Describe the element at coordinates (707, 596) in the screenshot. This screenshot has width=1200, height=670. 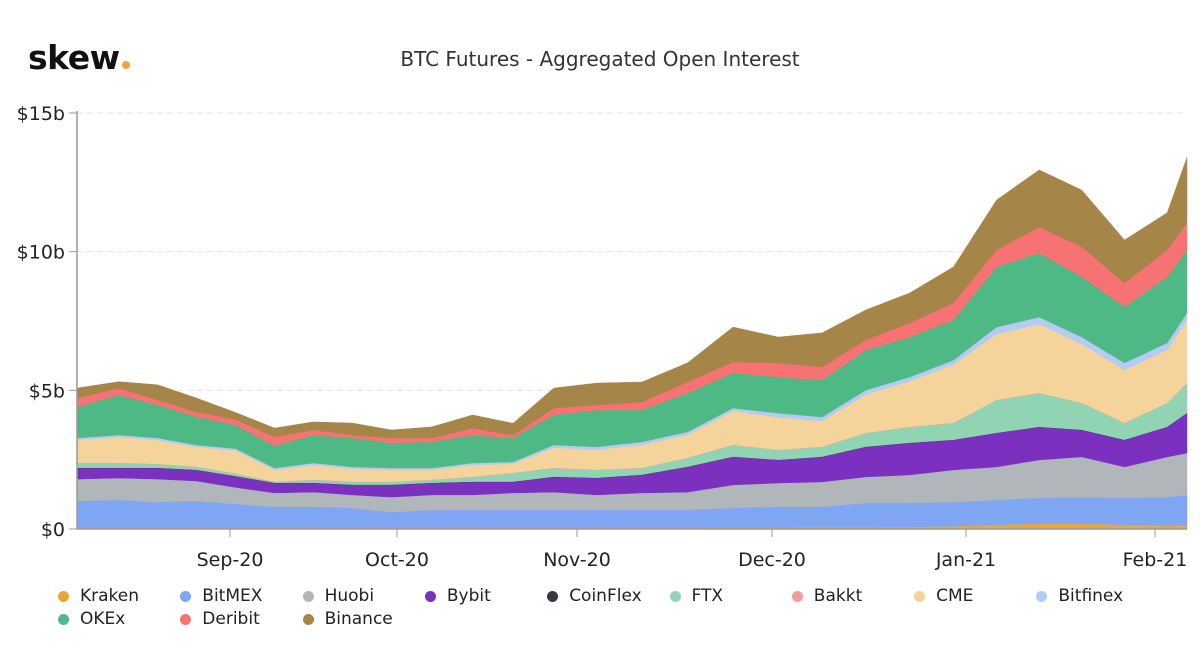
I see `legend-label: FTX` at that location.